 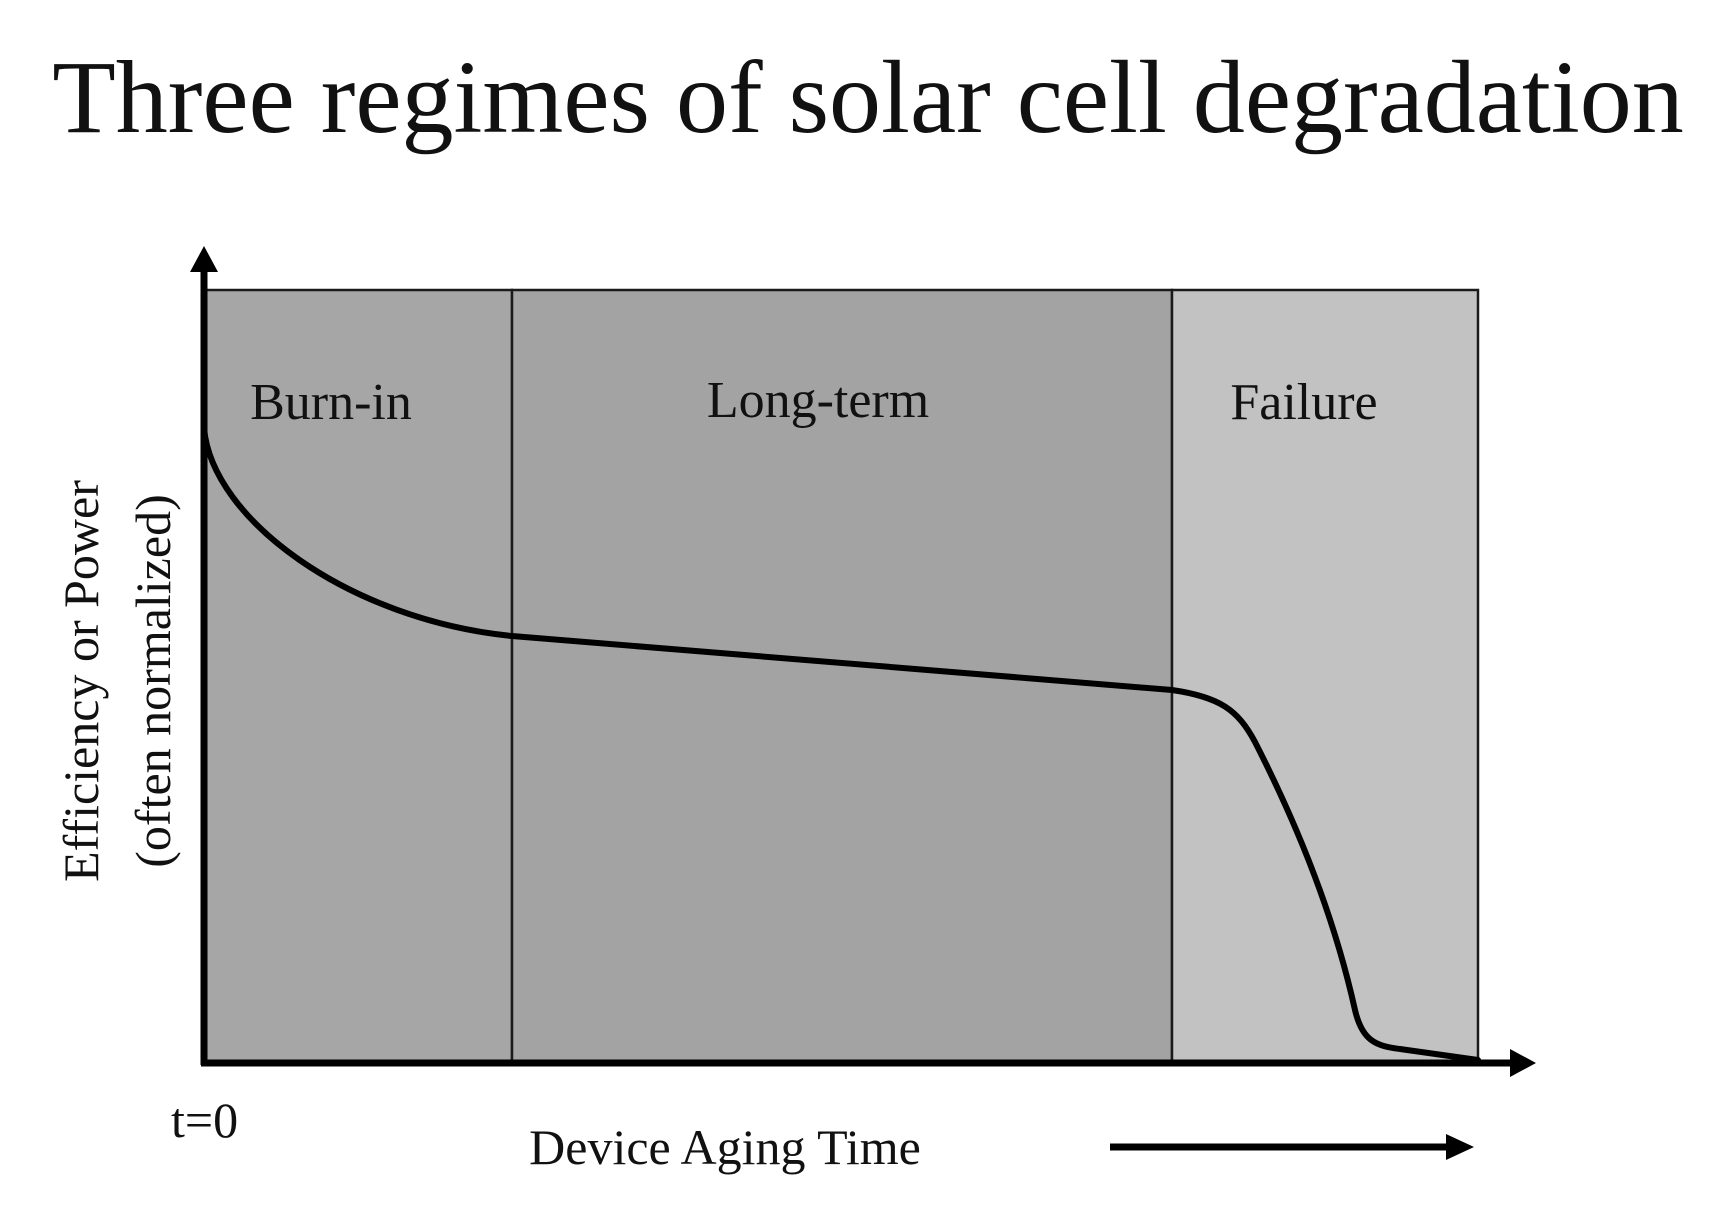 I want to click on origin-label: t=0, so click(x=204, y=1120).